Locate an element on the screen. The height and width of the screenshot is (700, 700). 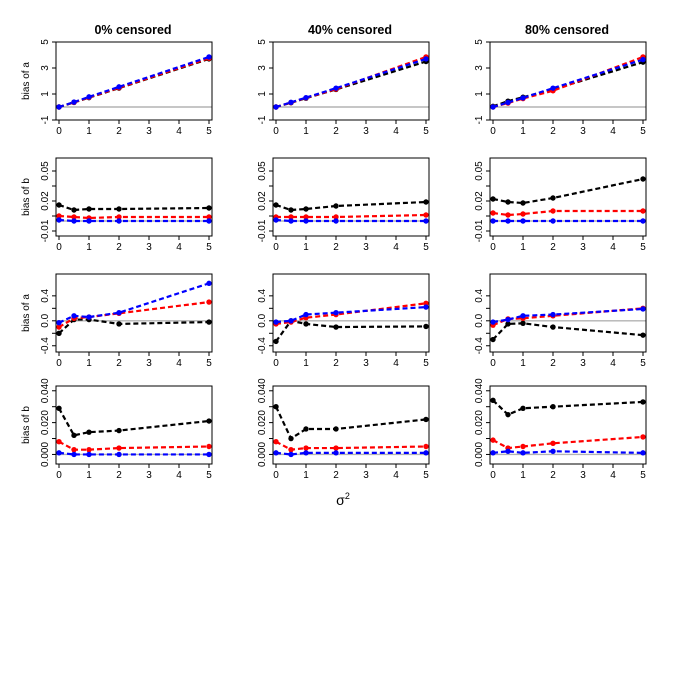
y-tick-label: -0.01 is located at coordinates (45, 230).